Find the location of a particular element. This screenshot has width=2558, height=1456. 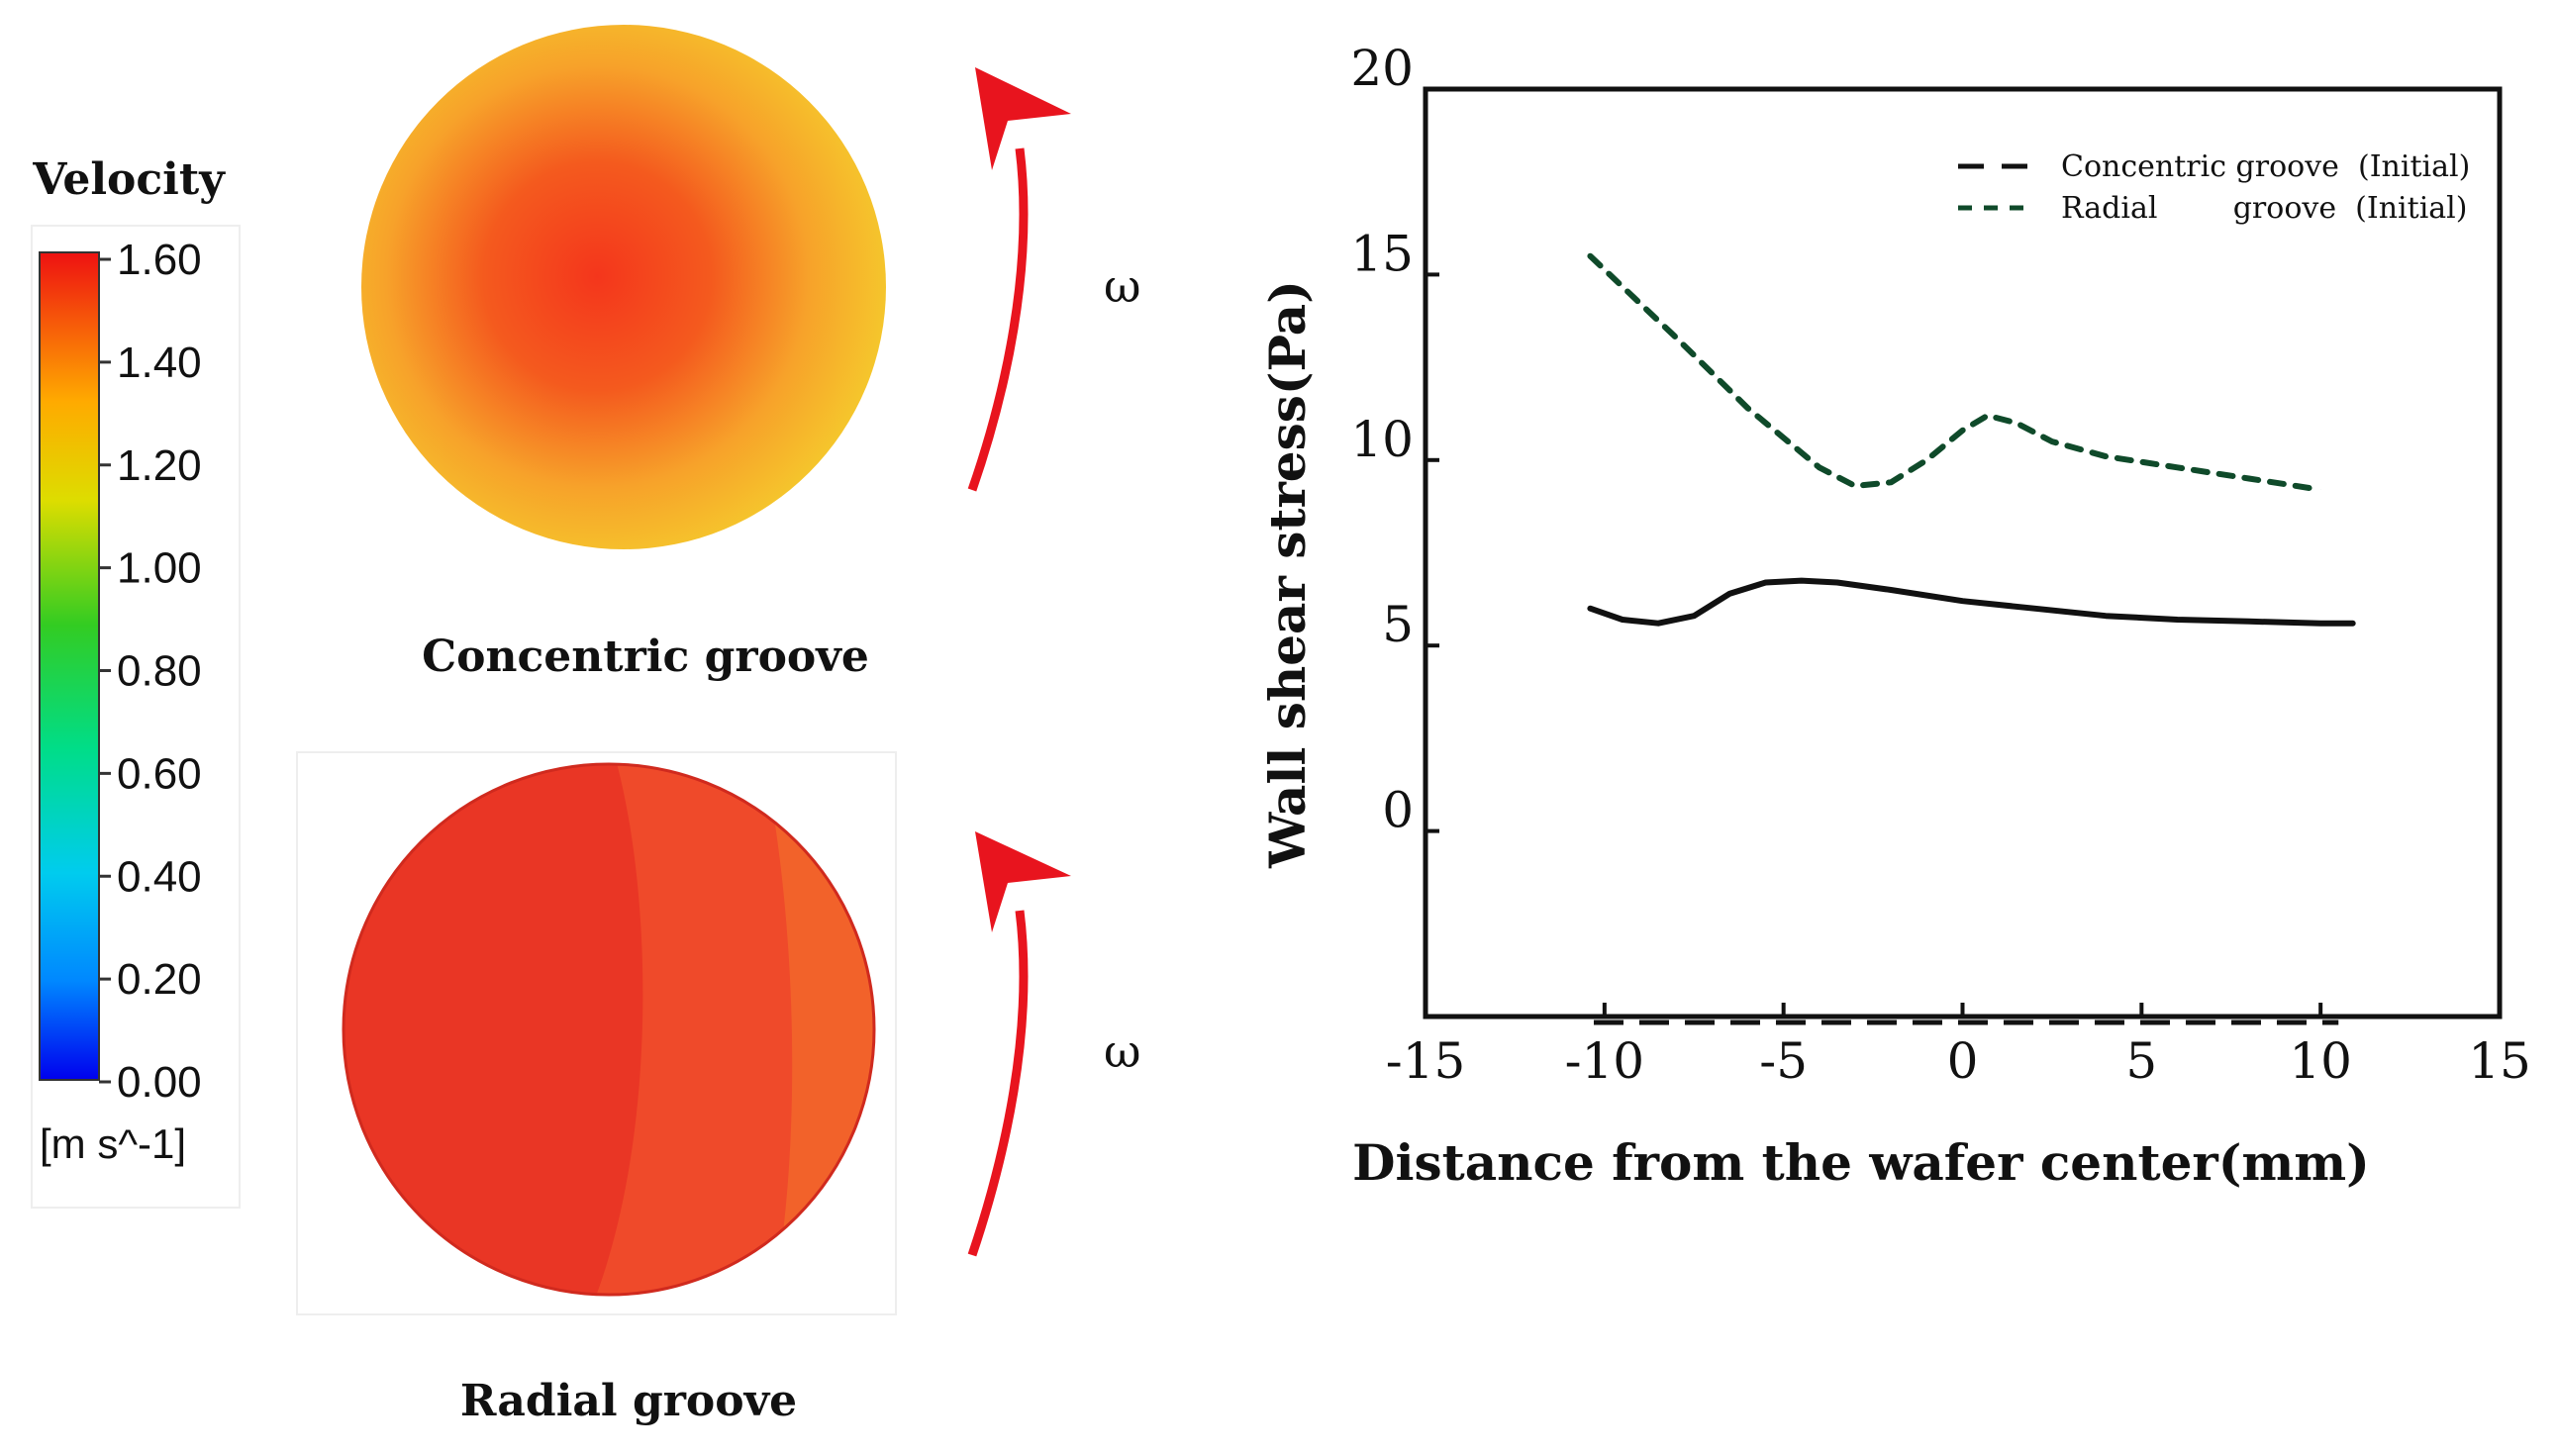

colorbar-unit: [m s^-1] is located at coordinates (113, 1143).